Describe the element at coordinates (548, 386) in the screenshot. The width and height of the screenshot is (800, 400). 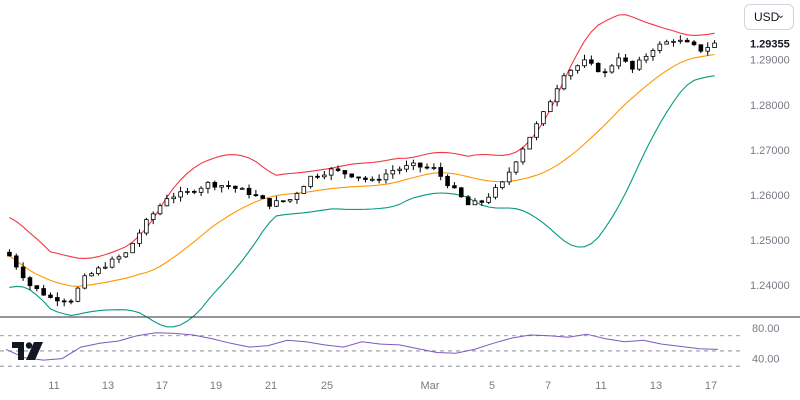
I see `time-tick-label: 7` at that location.